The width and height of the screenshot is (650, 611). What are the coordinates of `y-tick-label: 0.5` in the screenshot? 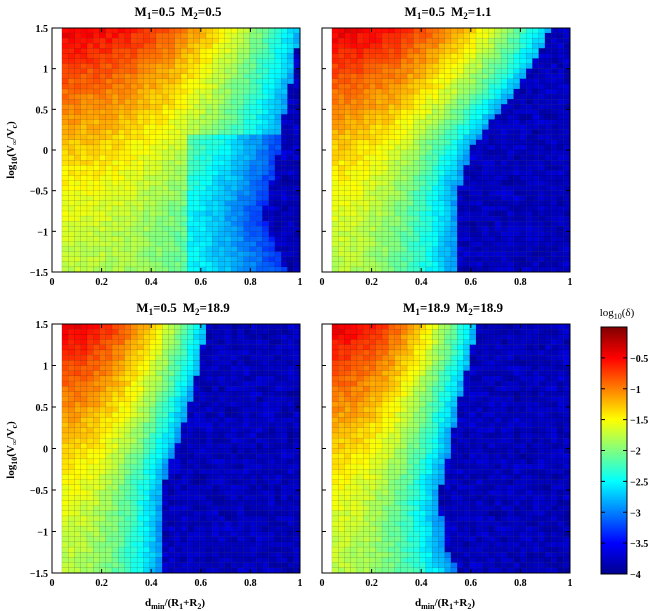 It's located at (42, 110).